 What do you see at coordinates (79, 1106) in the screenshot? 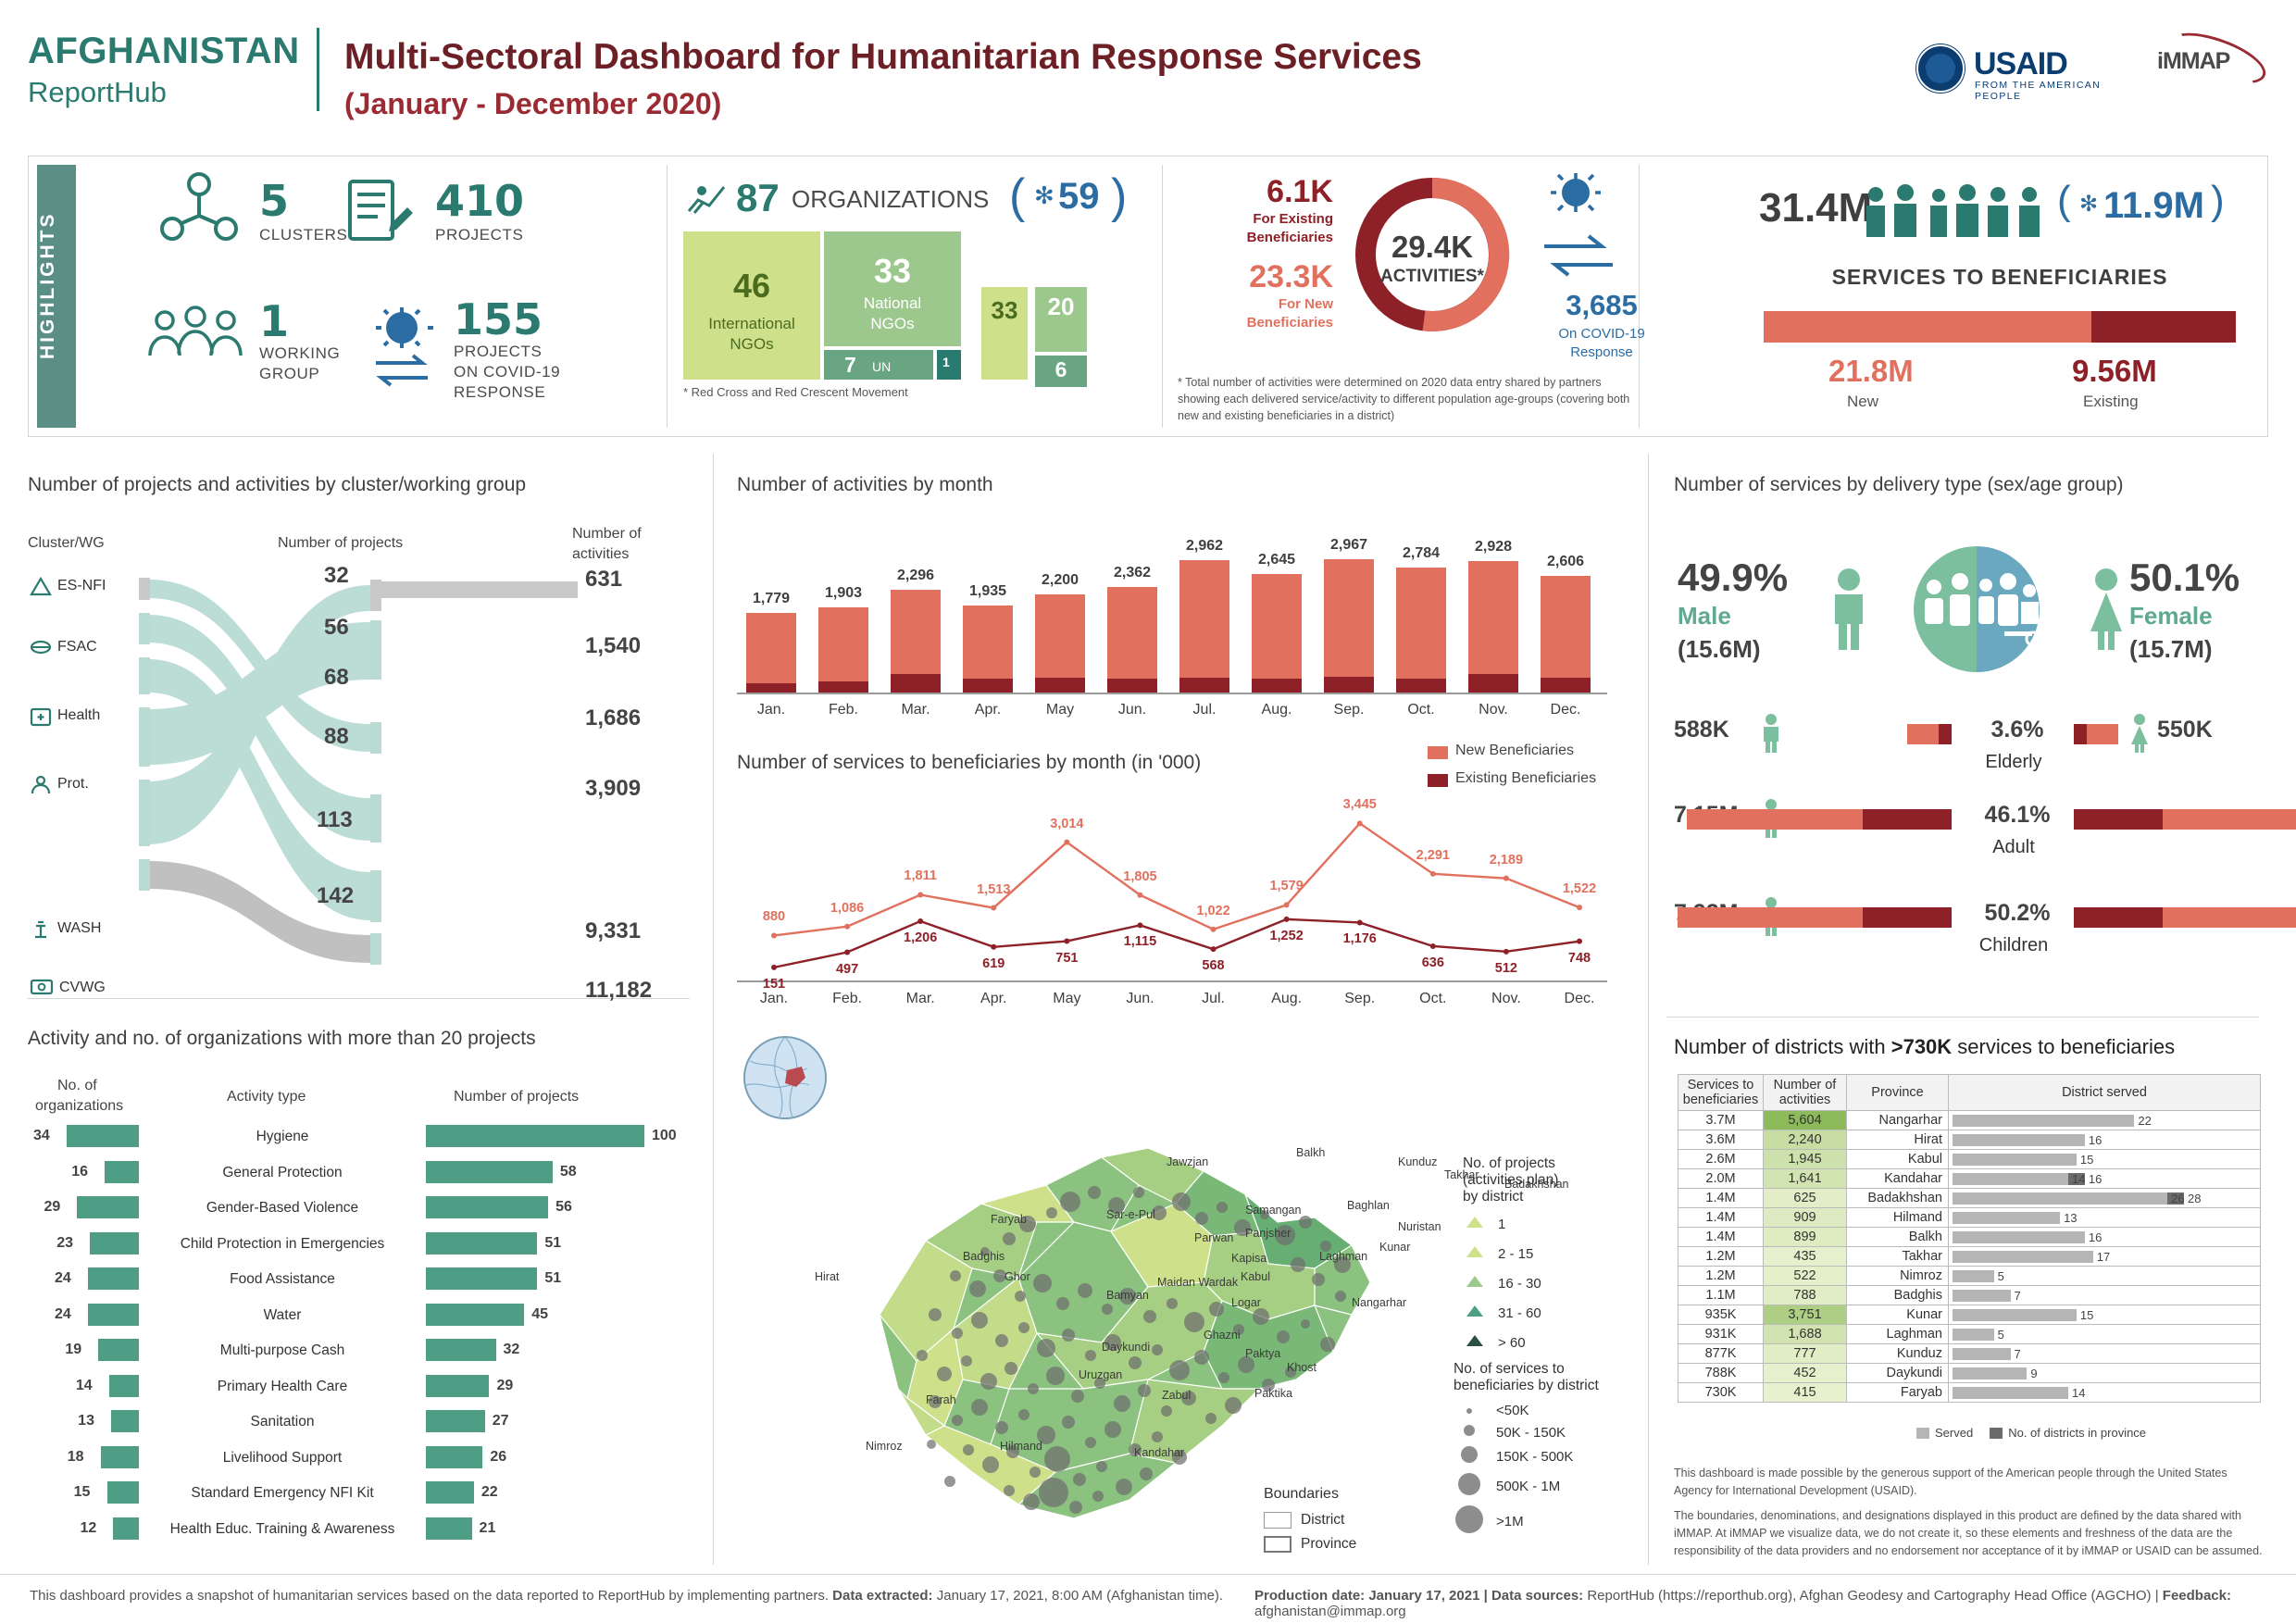
I see `activity-org-col-orgs-2: organizations` at bounding box center [79, 1106].